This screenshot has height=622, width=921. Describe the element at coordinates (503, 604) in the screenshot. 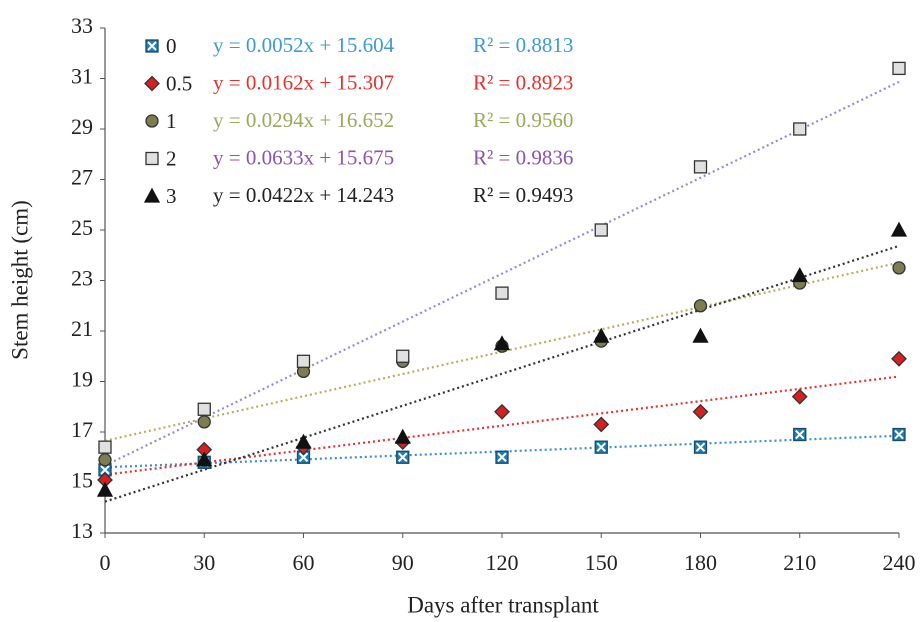

I see `x-axis-title: Days after transplant` at that location.